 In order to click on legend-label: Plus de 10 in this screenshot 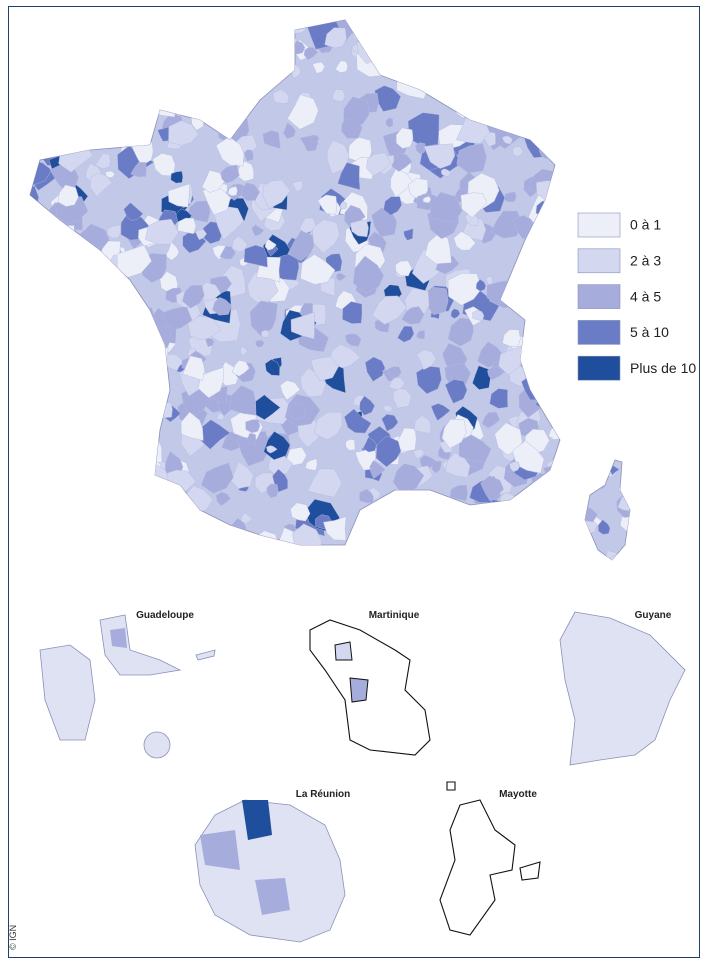, I will do `click(663, 368)`.